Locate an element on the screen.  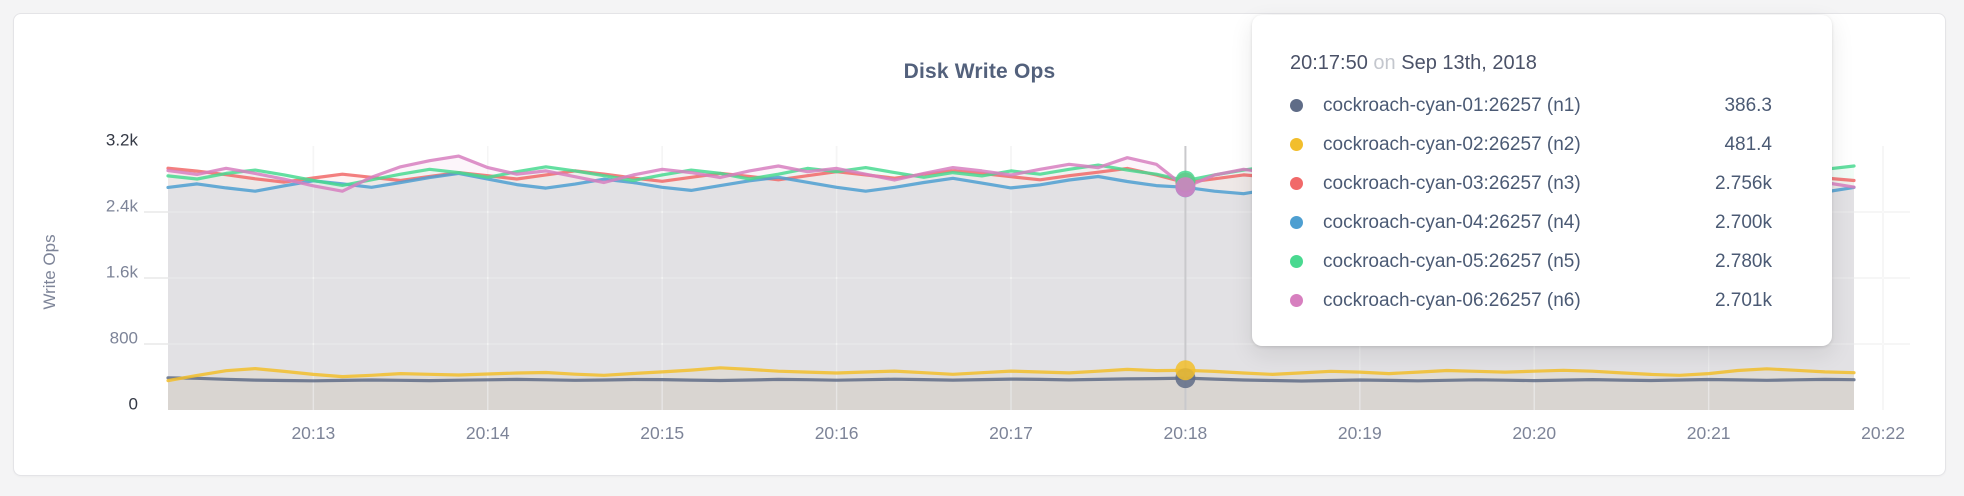
y-axis-tick-label: 0 is located at coordinates (133, 403).